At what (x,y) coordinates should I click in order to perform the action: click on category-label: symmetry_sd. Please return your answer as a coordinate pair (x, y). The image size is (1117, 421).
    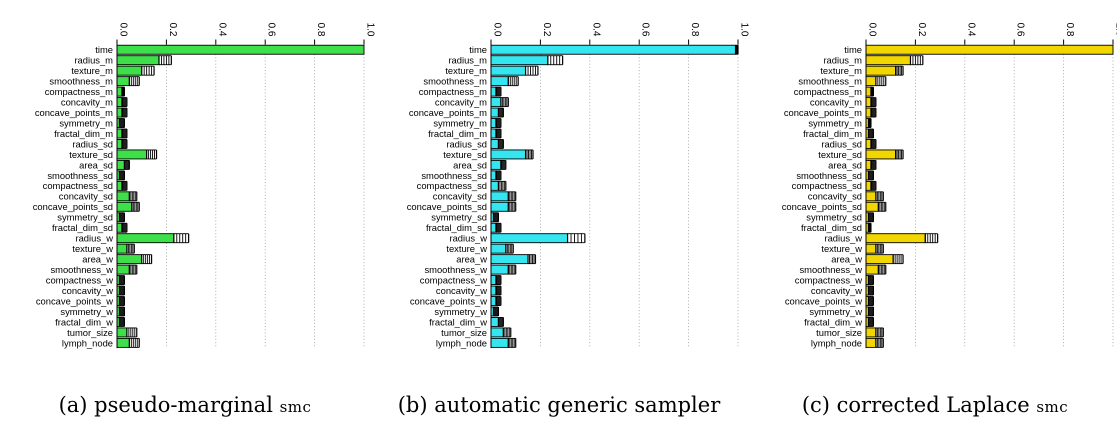
    Looking at the image, I should click on (85, 217).